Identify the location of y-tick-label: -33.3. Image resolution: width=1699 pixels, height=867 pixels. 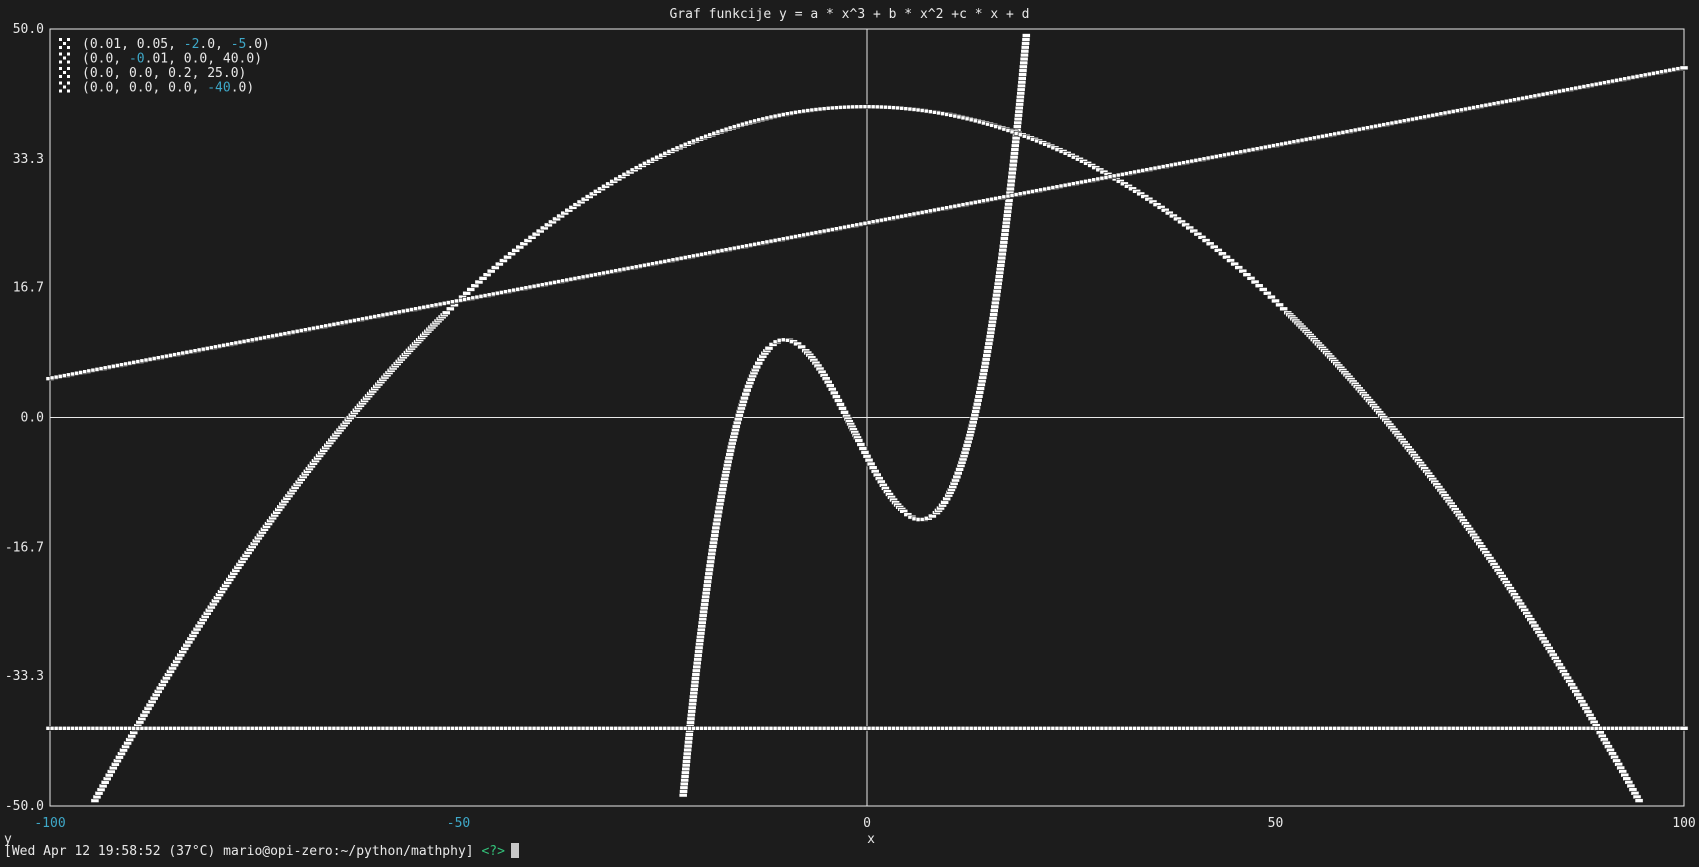
(24, 676).